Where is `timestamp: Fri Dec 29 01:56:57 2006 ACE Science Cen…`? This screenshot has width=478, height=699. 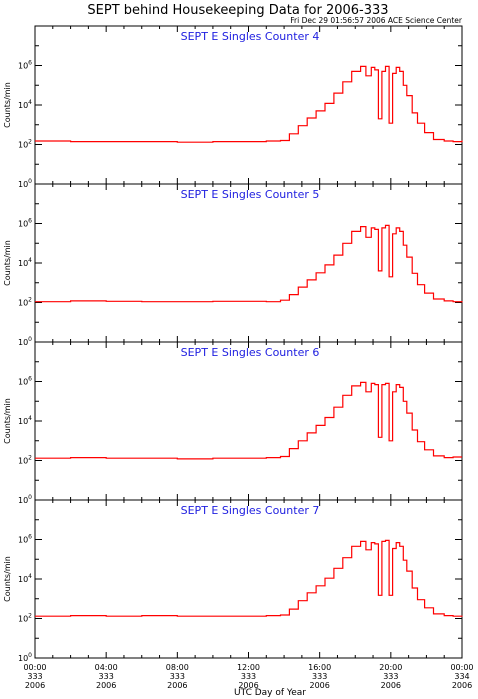
timestamp: Fri Dec 29 01:56:57 2006 ACE Science Cen… is located at coordinates (376, 20).